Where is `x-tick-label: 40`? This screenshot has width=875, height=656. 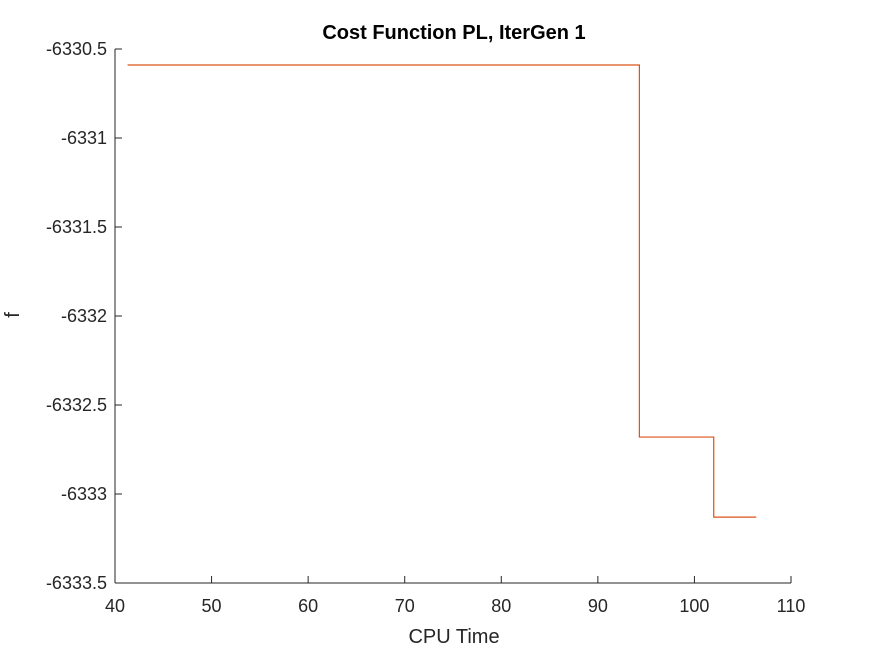
x-tick-label: 40 is located at coordinates (115, 606).